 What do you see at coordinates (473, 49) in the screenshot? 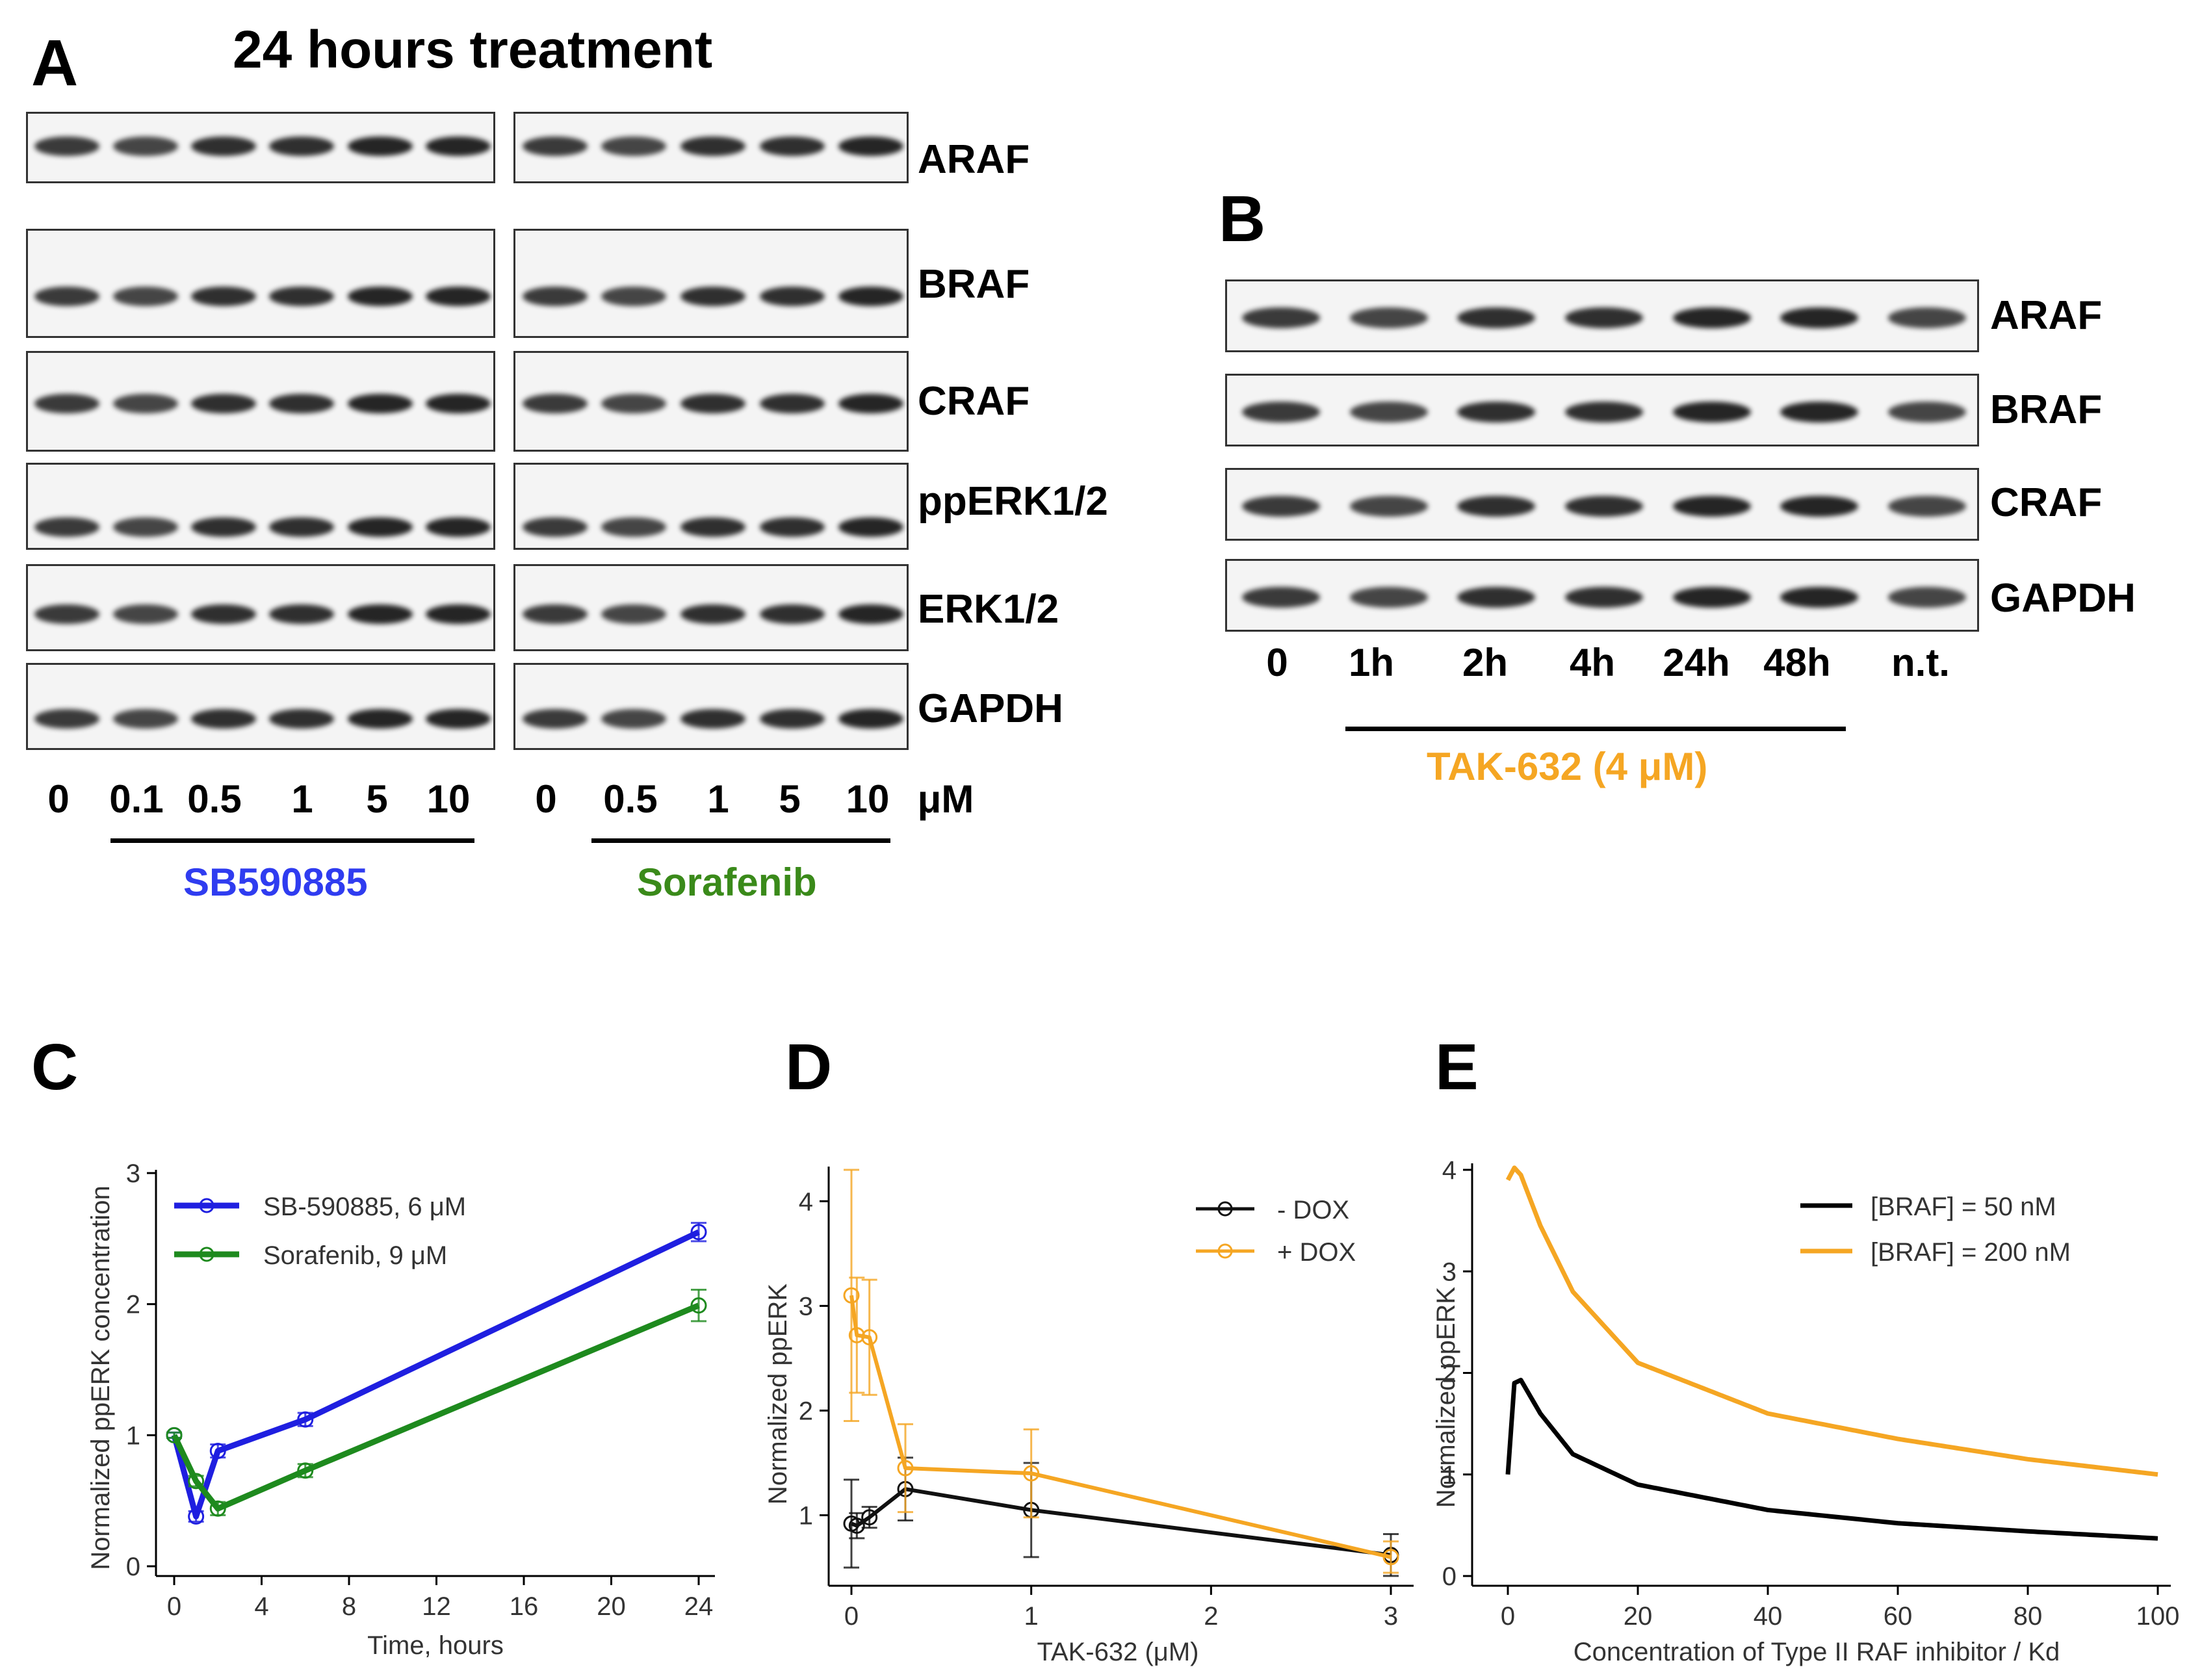
I see `panel-a-title: 24 hours treatment` at bounding box center [473, 49].